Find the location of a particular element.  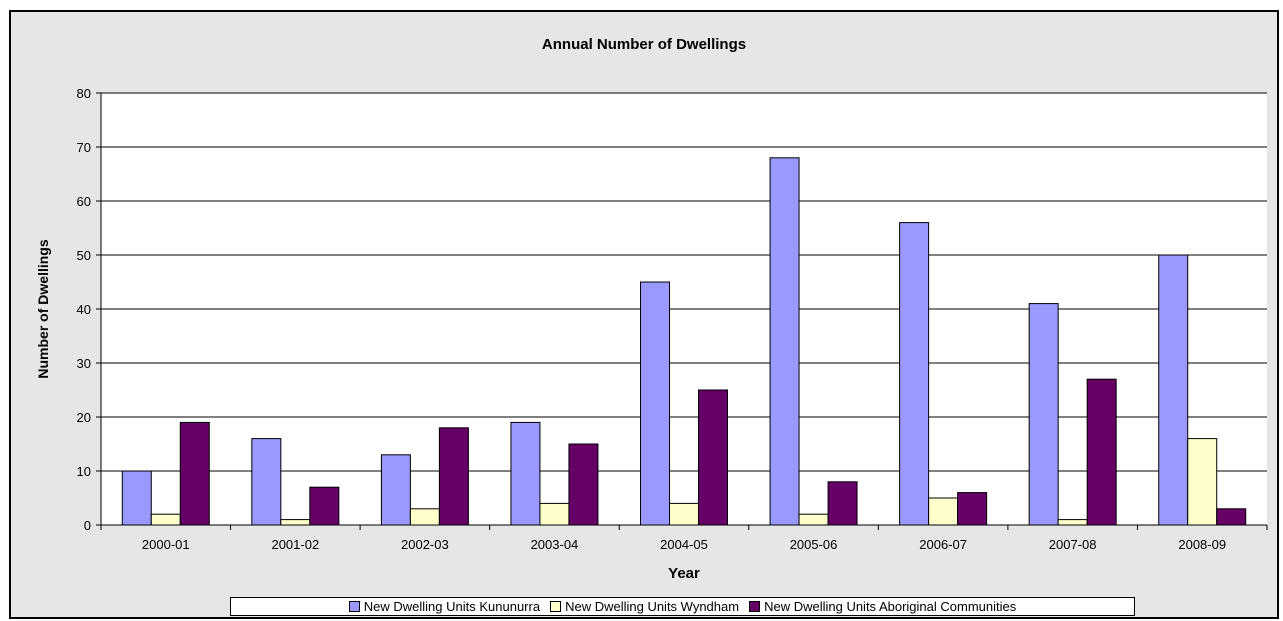

legend-label: New Dwelling Units Wyndham is located at coordinates (652, 606).